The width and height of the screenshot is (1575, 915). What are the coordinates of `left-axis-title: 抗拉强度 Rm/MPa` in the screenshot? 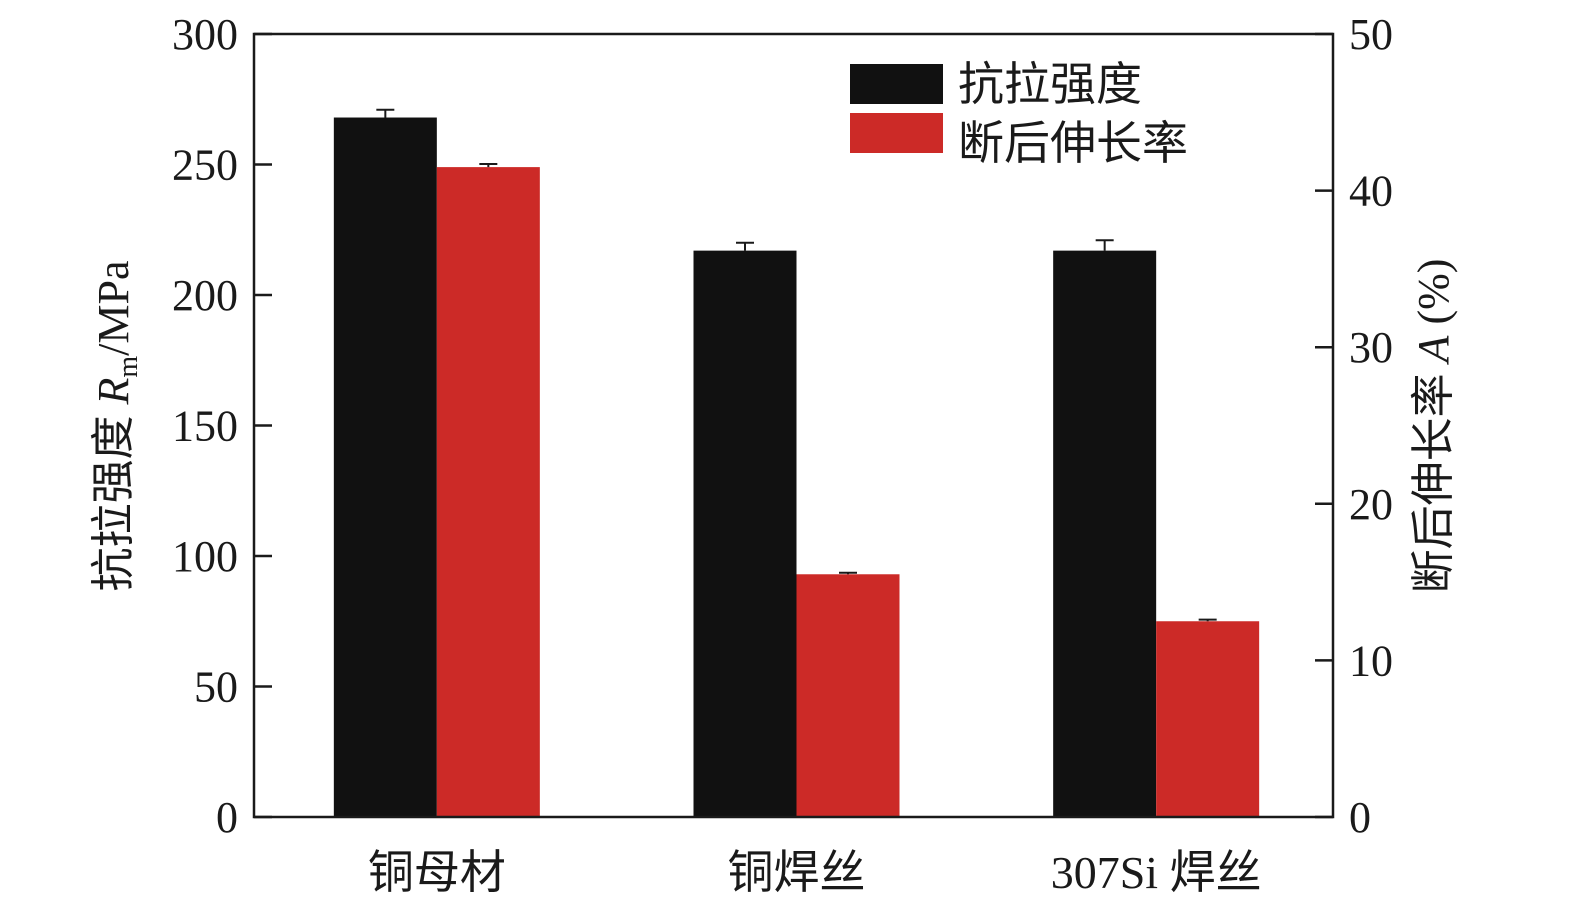 It's located at (116, 425).